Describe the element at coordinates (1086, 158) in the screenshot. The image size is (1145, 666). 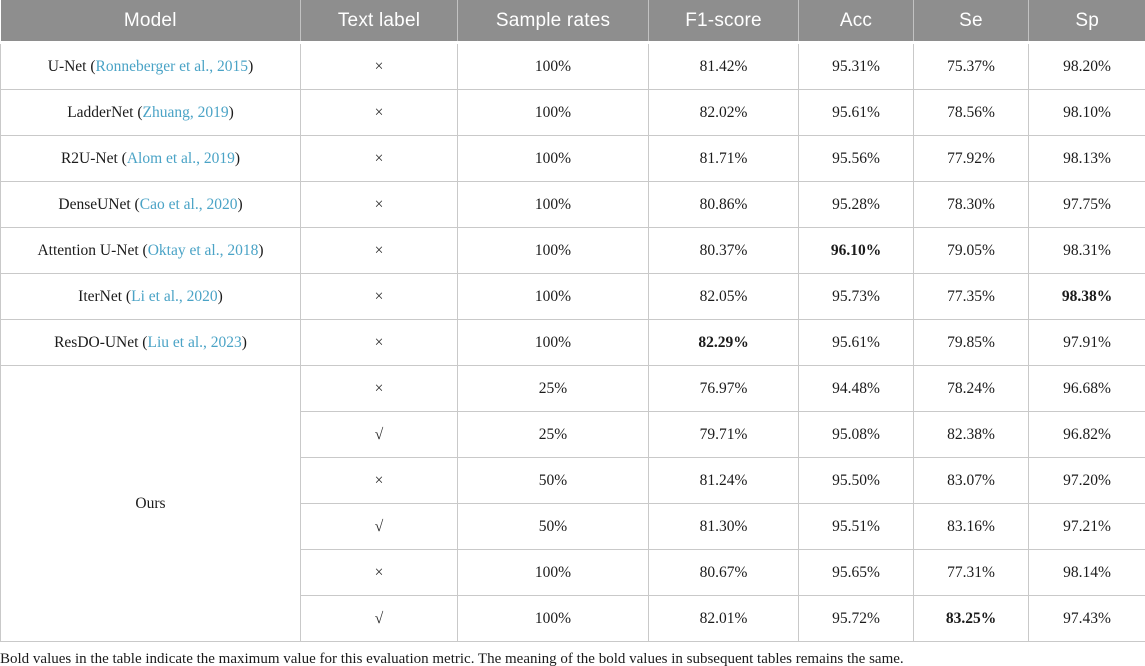
I see `cell-sp: 98.13%` at that location.